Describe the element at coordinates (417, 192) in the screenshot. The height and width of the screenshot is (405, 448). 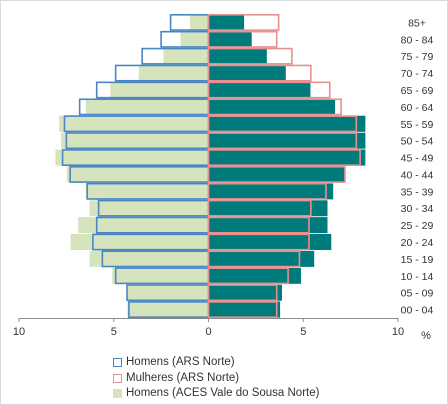
I see `category-label-35-39: 35 - 39` at that location.